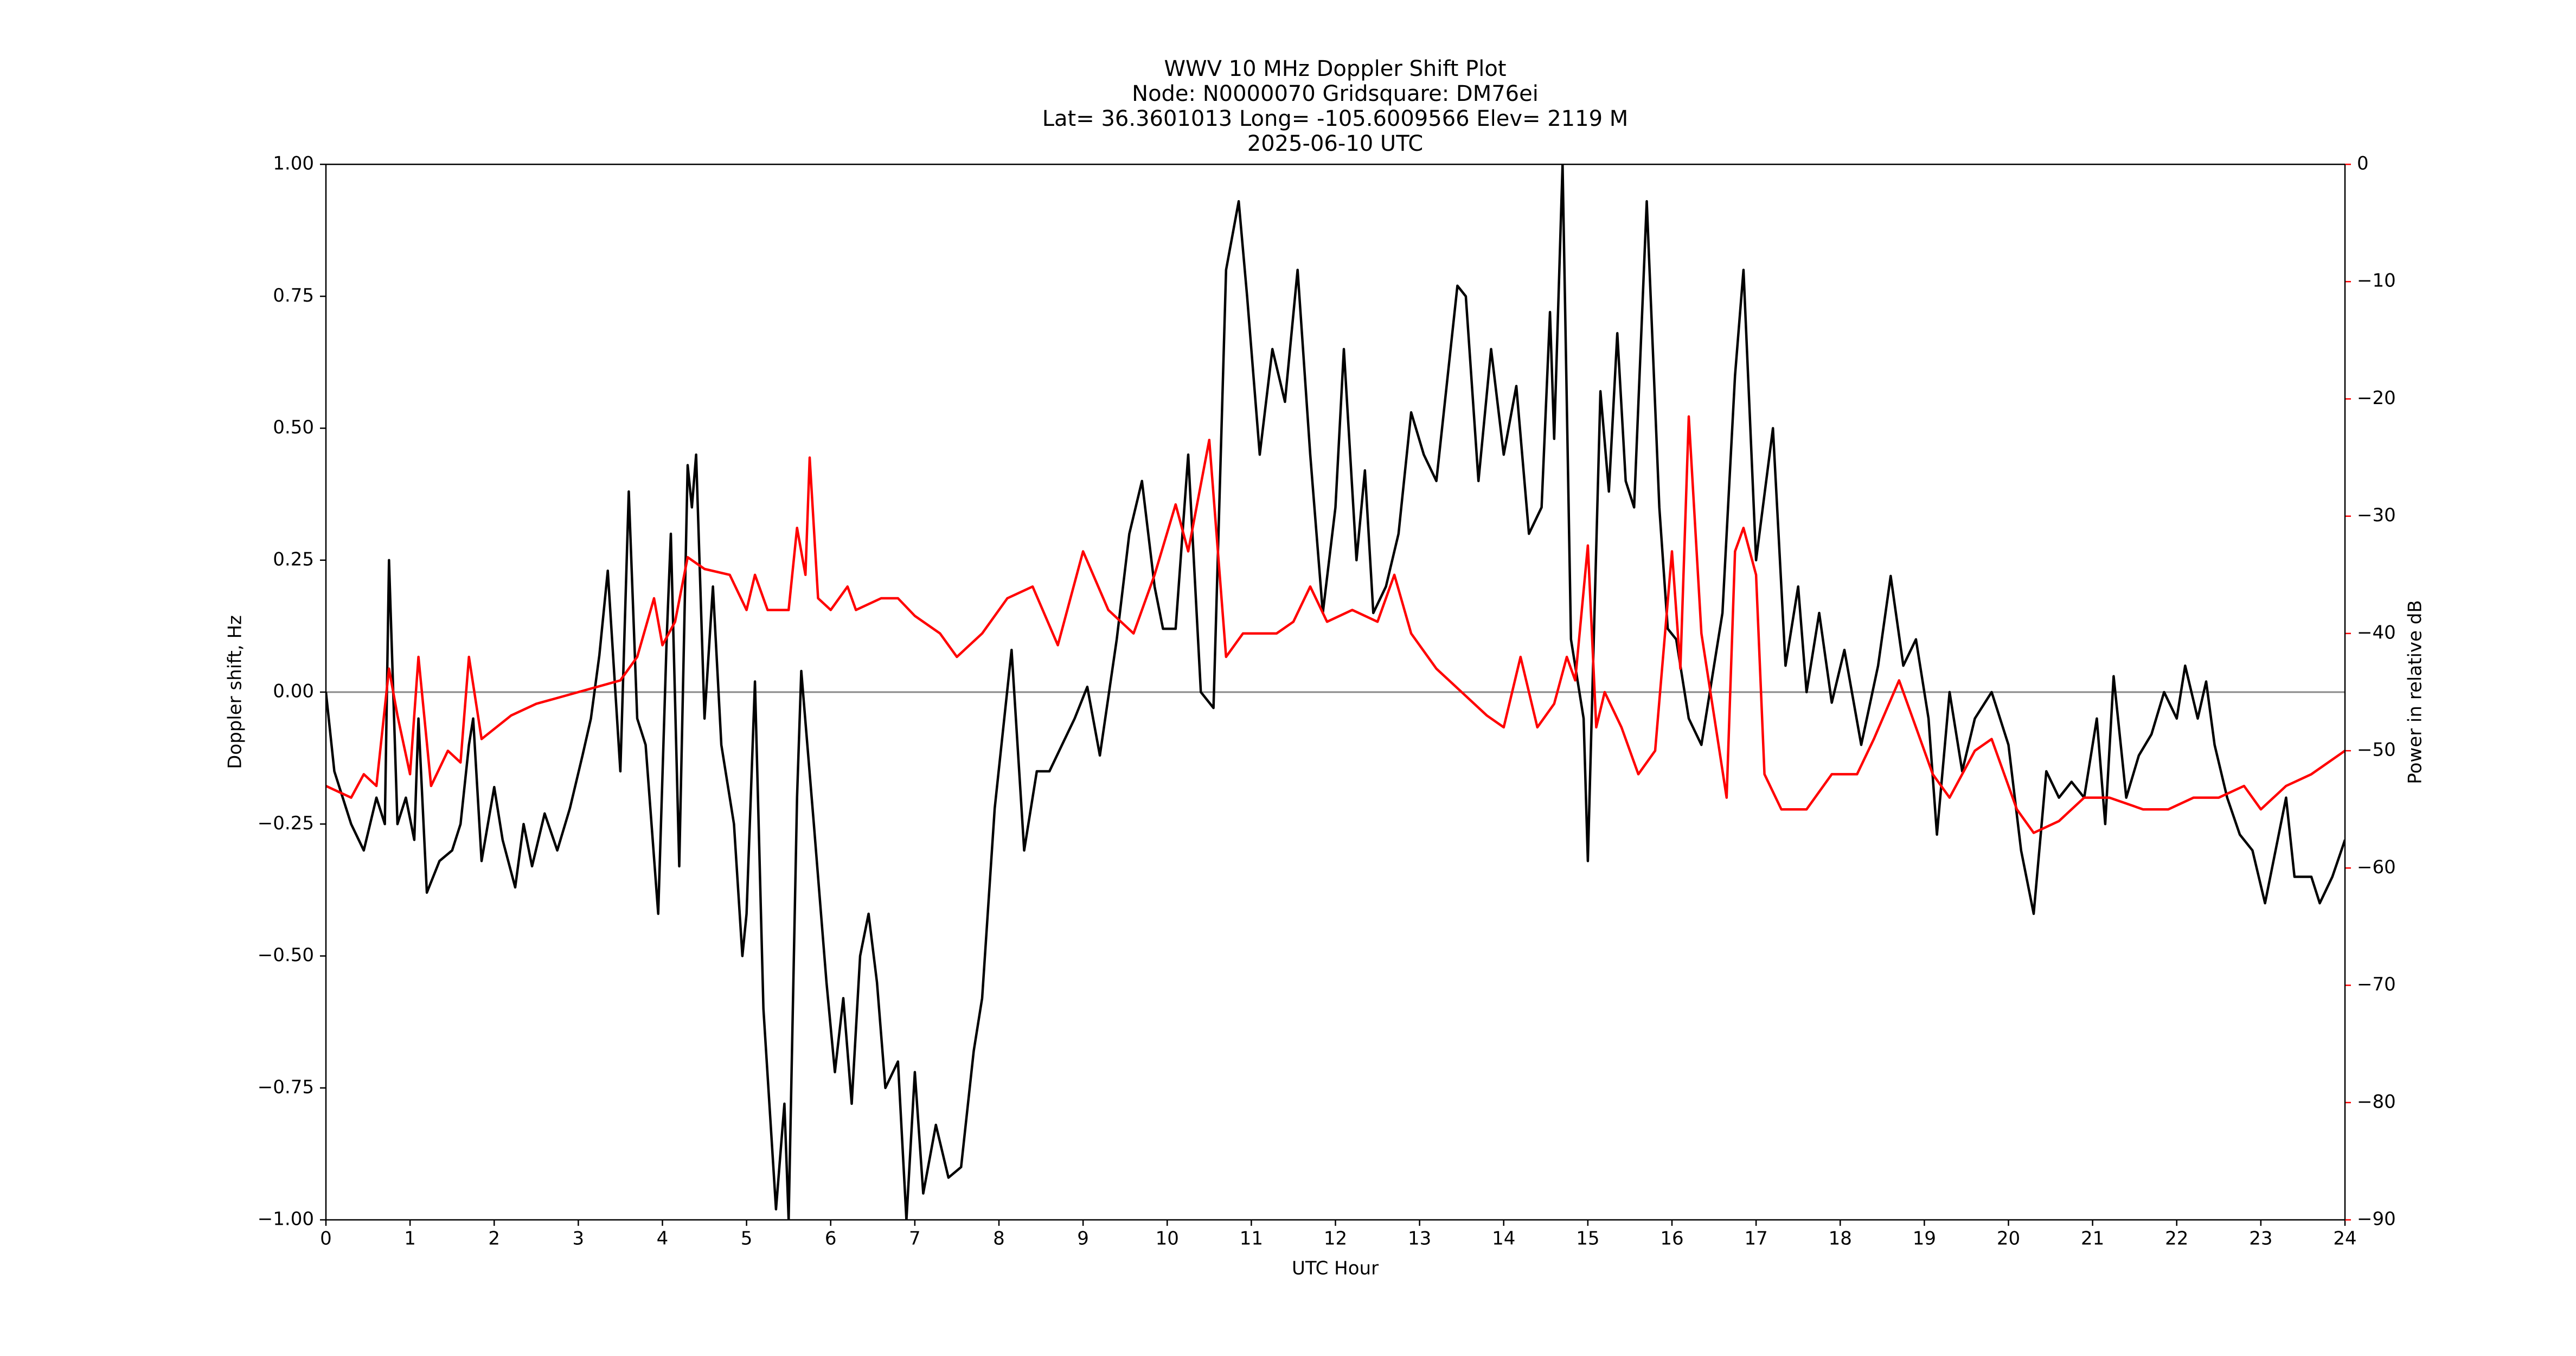  I want to click on y2-tick-label: −70, so click(2376, 984).